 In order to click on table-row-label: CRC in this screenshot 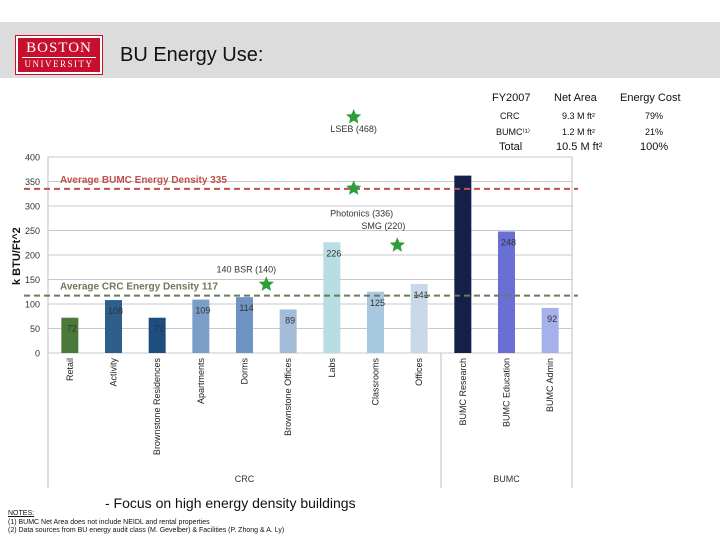, I will do `click(510, 116)`.